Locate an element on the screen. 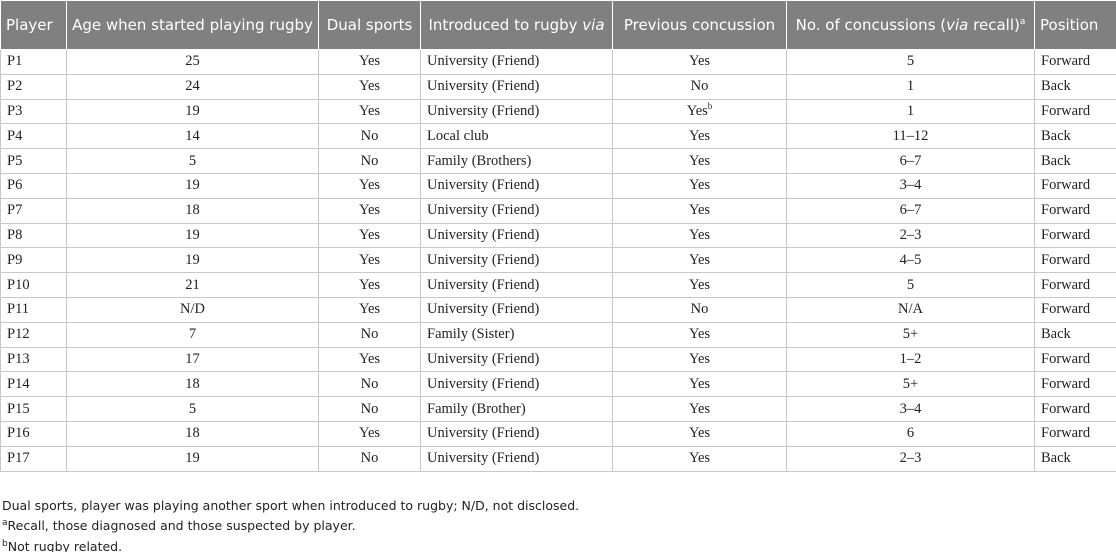  table-cell: P11 is located at coordinates (33, 309).